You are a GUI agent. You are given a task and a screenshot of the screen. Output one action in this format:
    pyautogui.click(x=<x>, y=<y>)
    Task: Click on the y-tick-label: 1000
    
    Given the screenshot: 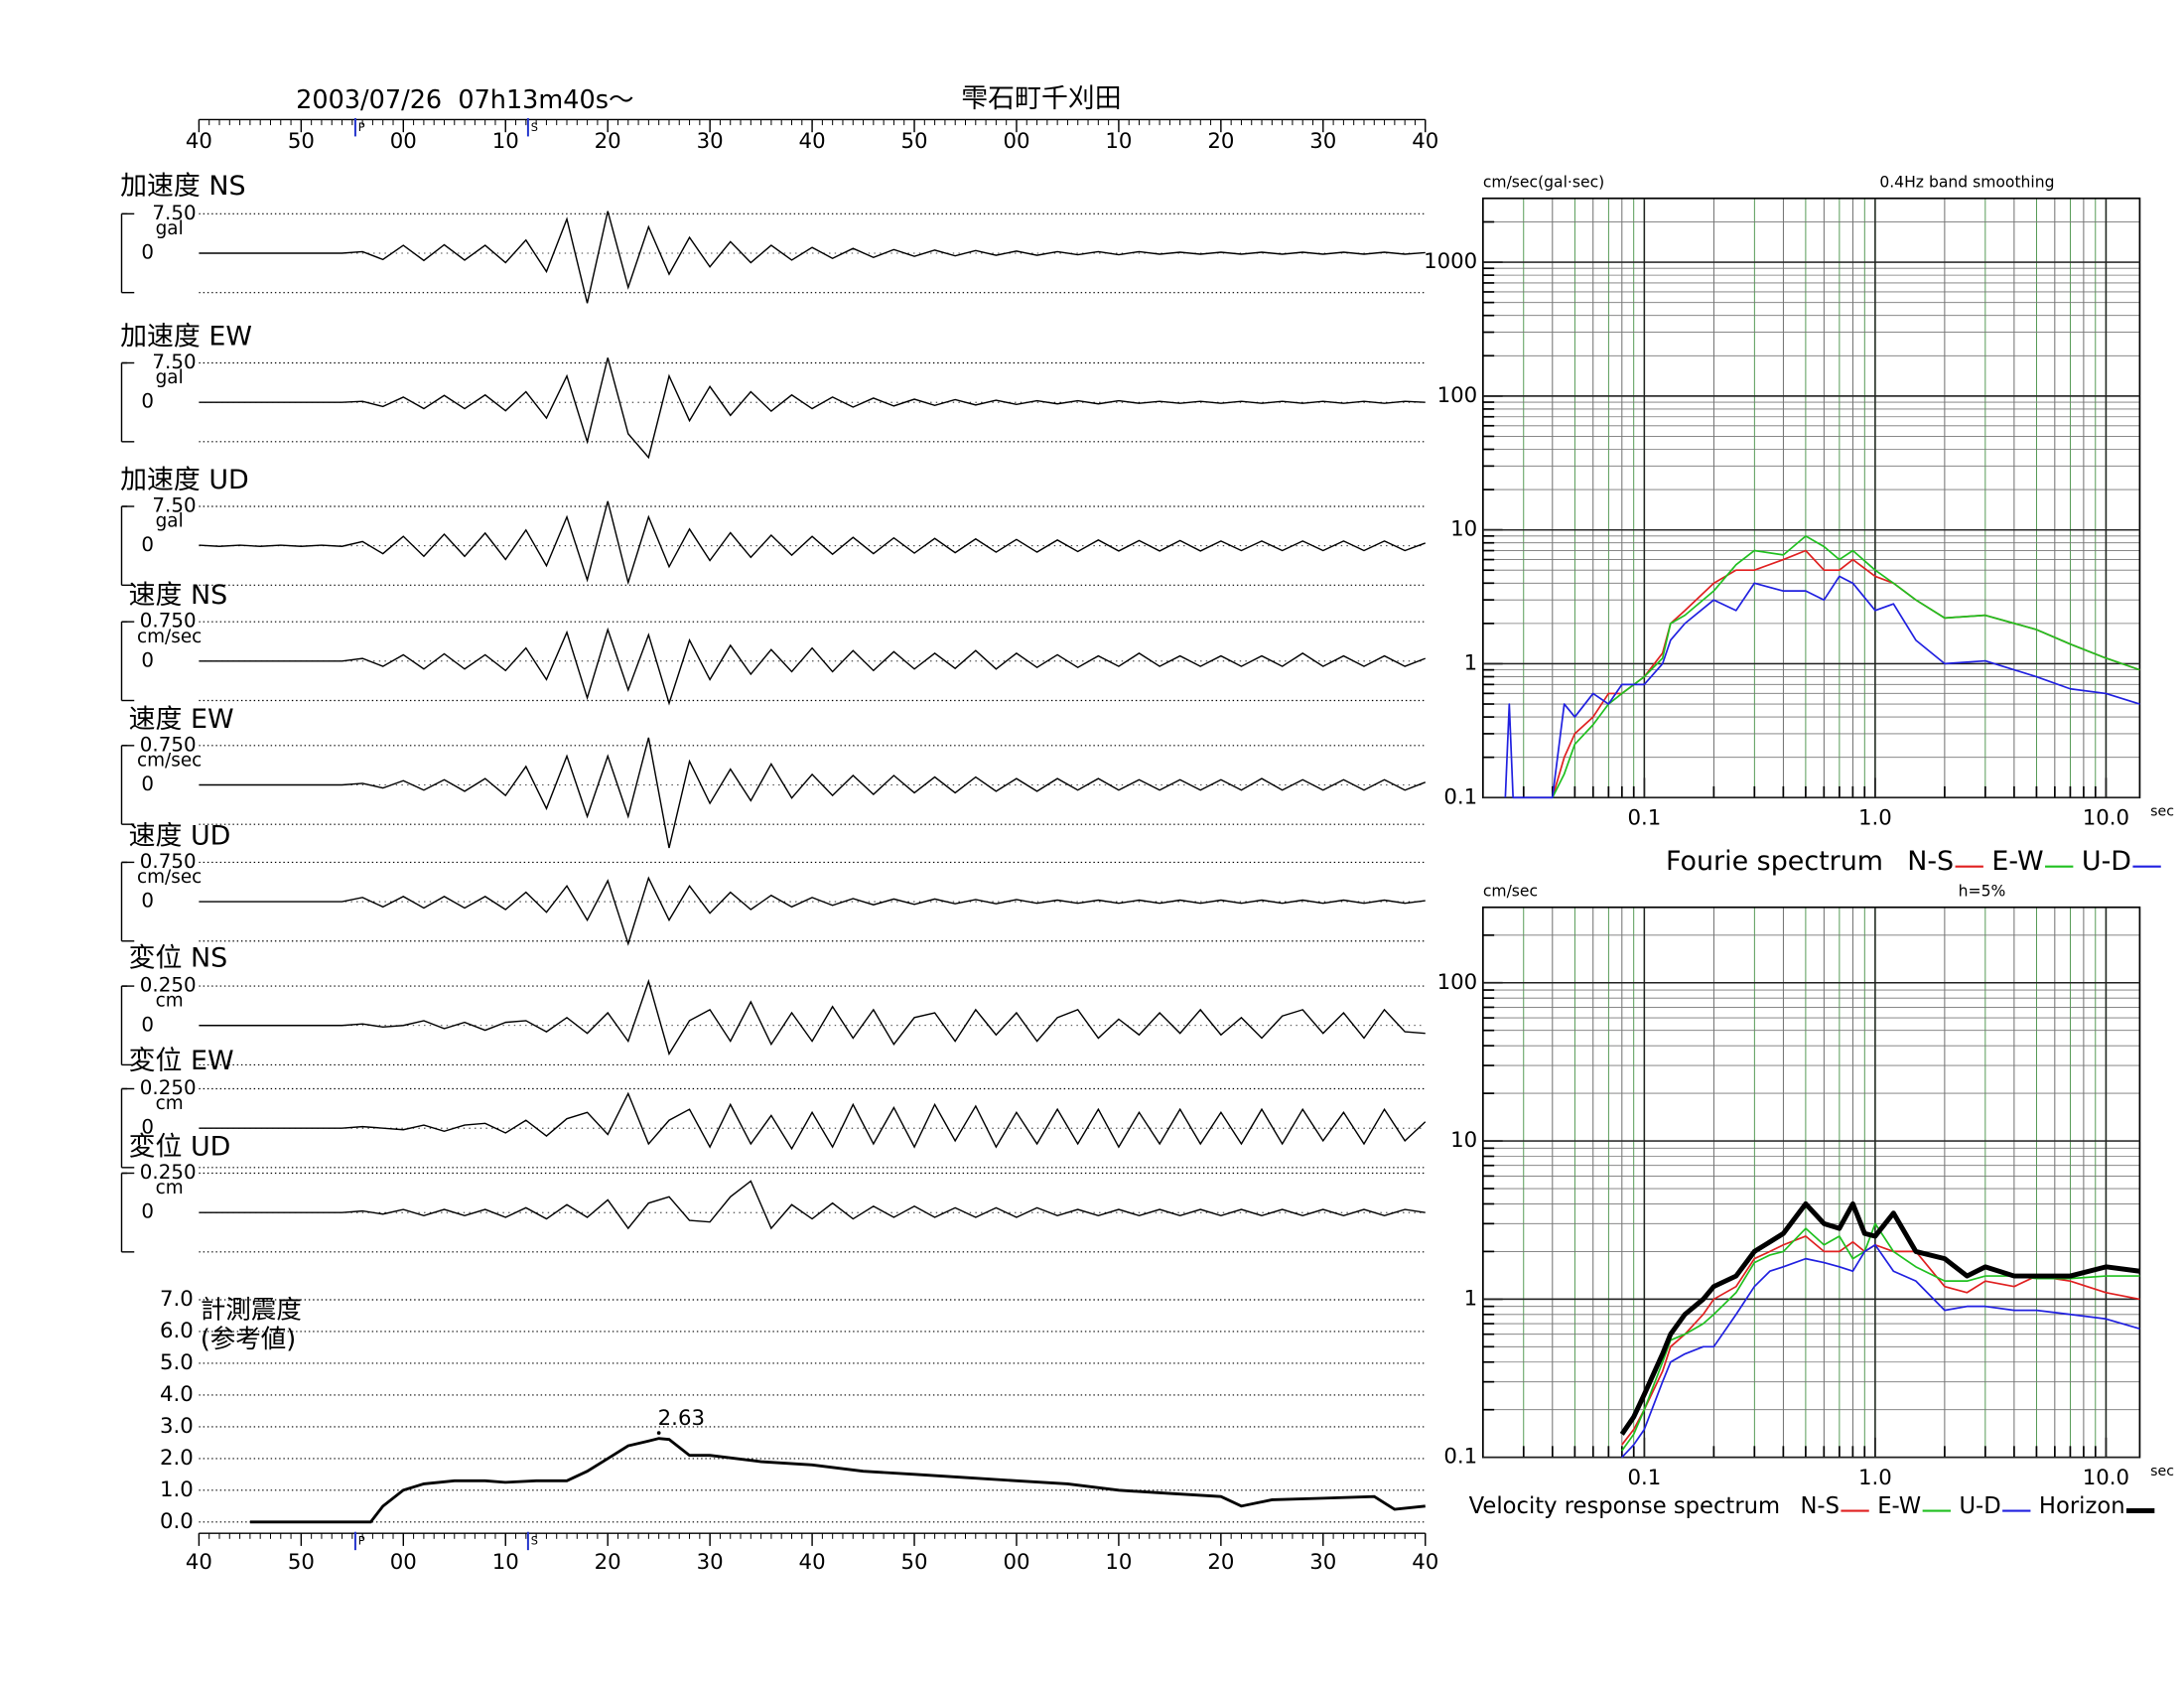 What is the action you would take?
    pyautogui.click(x=1450, y=261)
    